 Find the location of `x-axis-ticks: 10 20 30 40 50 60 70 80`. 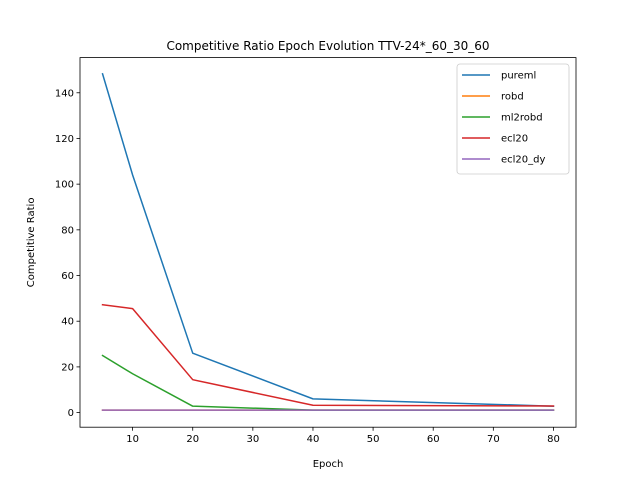

x-axis-ticks: 10 20 30 40 50 60 70 80 is located at coordinates (343, 436).